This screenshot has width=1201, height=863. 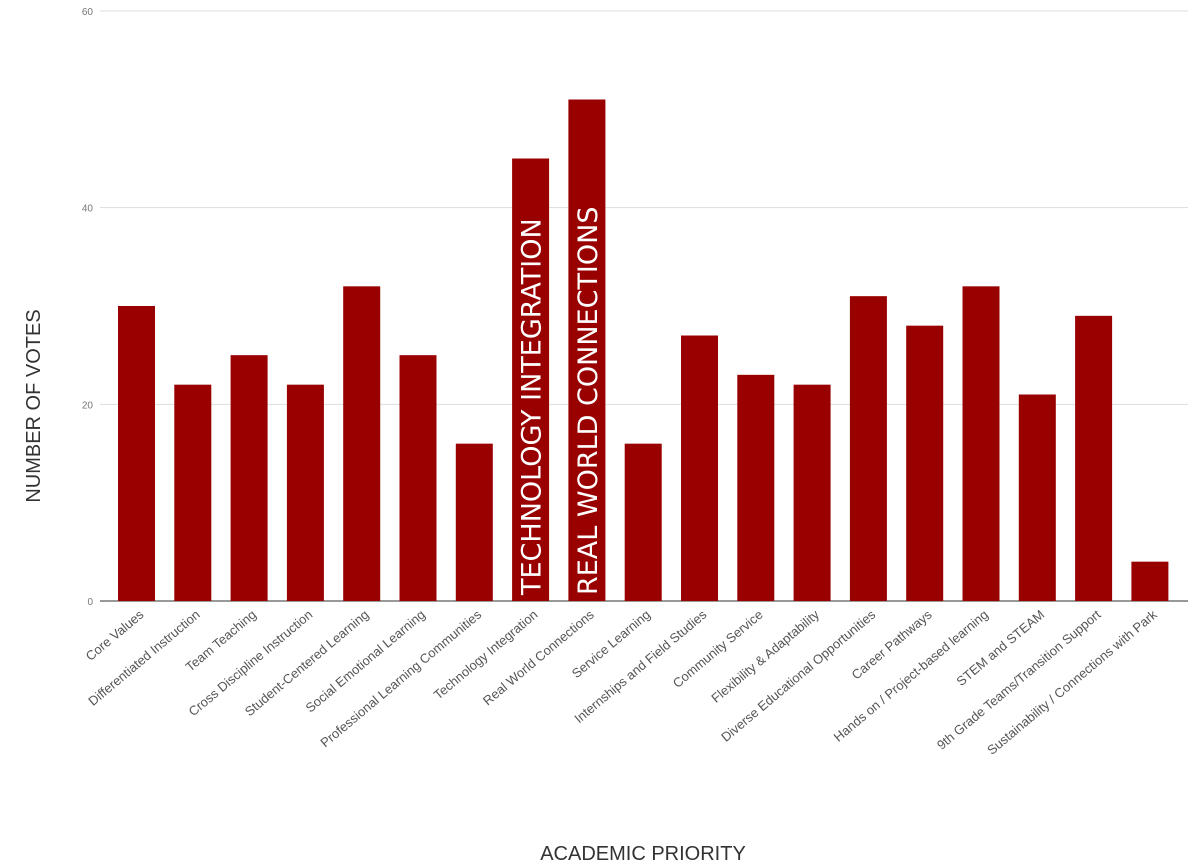 I want to click on y-tick-label: 60, so click(x=88, y=12).